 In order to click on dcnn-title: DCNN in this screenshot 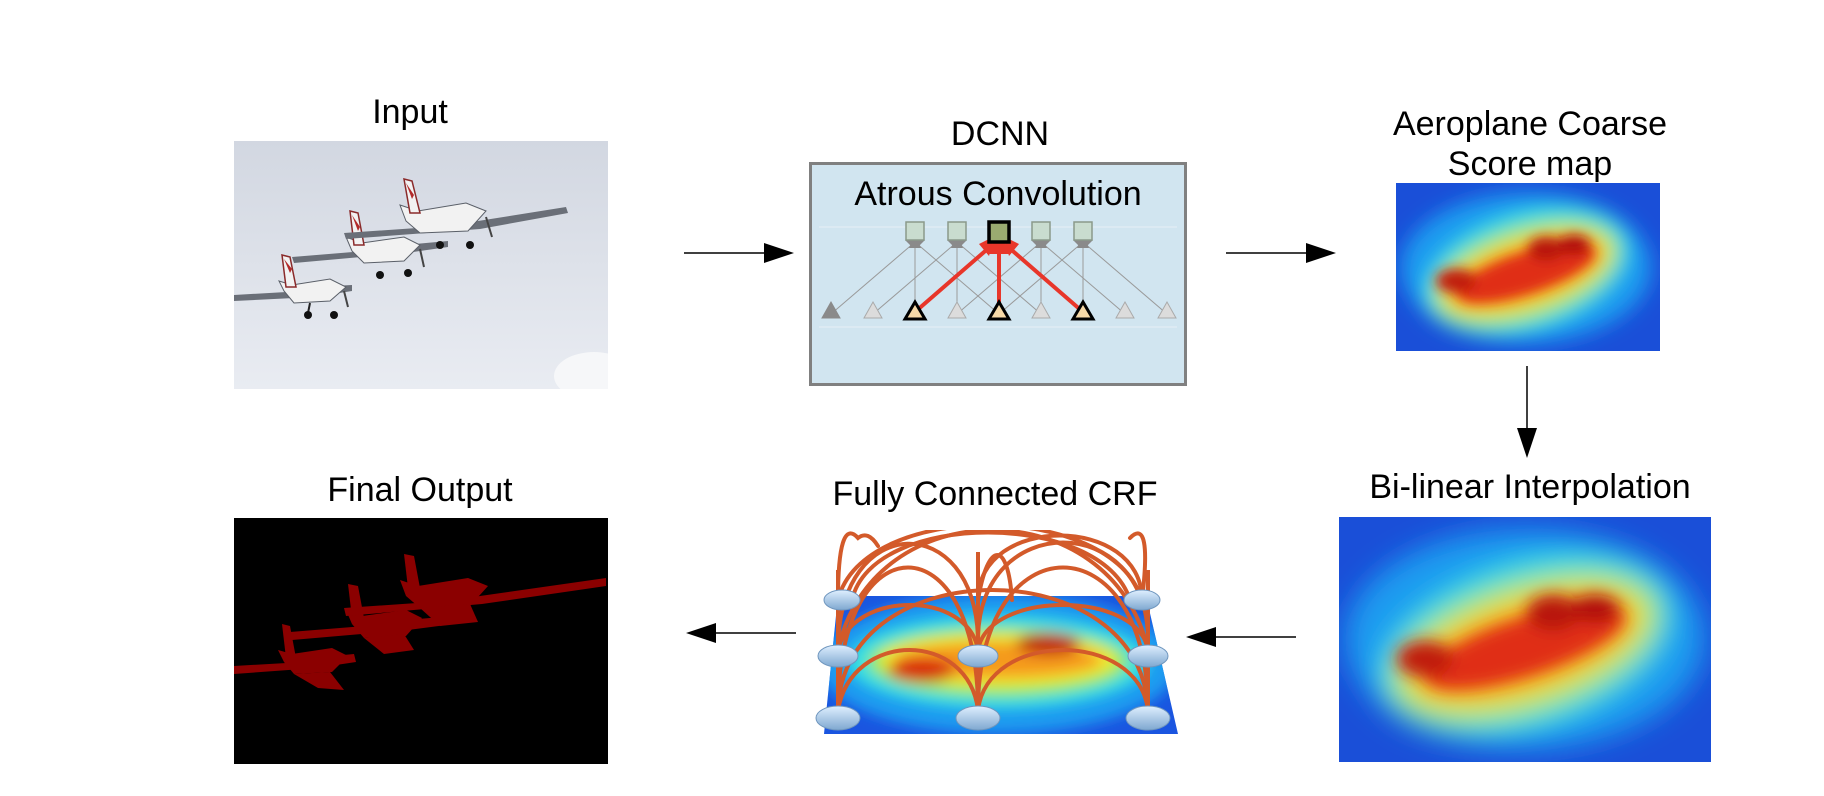, I will do `click(1000, 134)`.